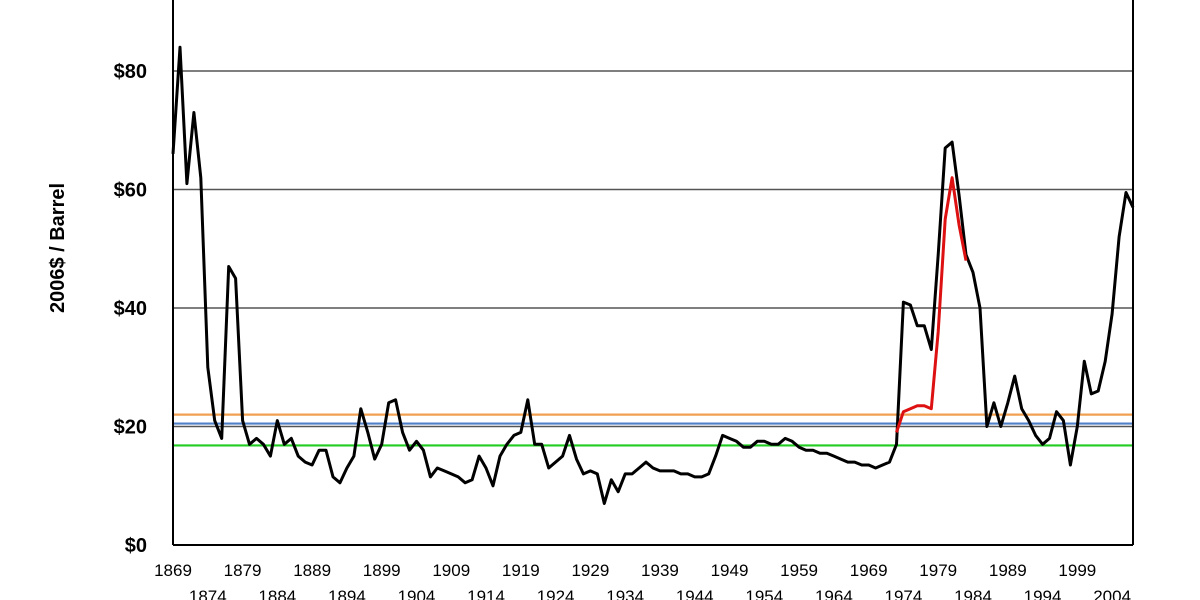 This screenshot has height=600, width=1200. Describe the element at coordinates (451, 570) in the screenshot. I see `x-tick-label: 1909` at that location.